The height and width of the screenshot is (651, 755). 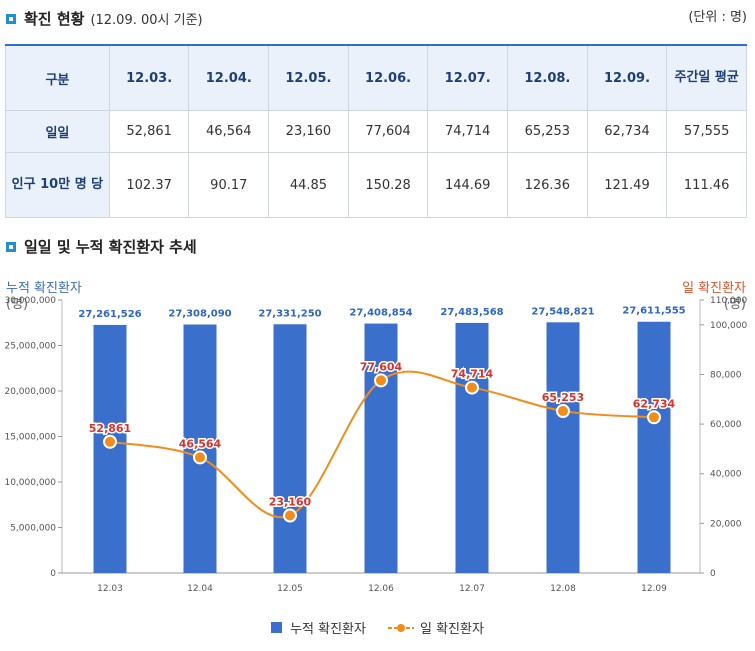 What do you see at coordinates (53, 574) in the screenshot?
I see `left-tick-label: 0` at bounding box center [53, 574].